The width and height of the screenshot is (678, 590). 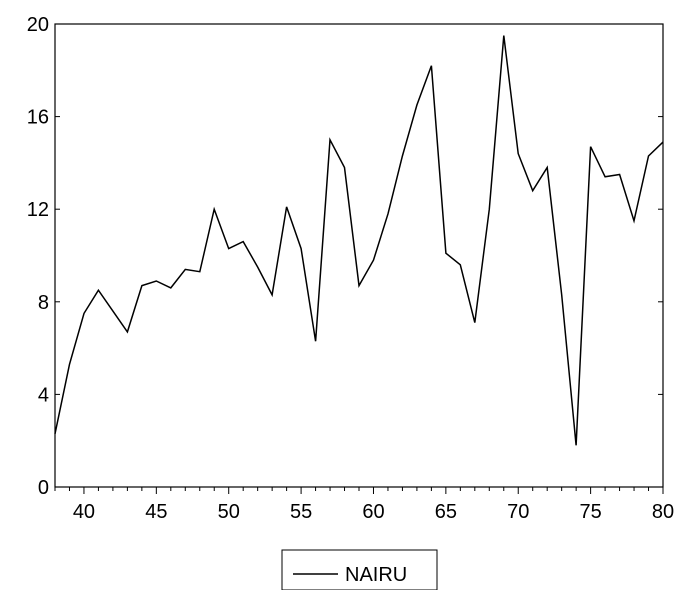 What do you see at coordinates (663, 512) in the screenshot?
I see `x-tick-label: 80` at bounding box center [663, 512].